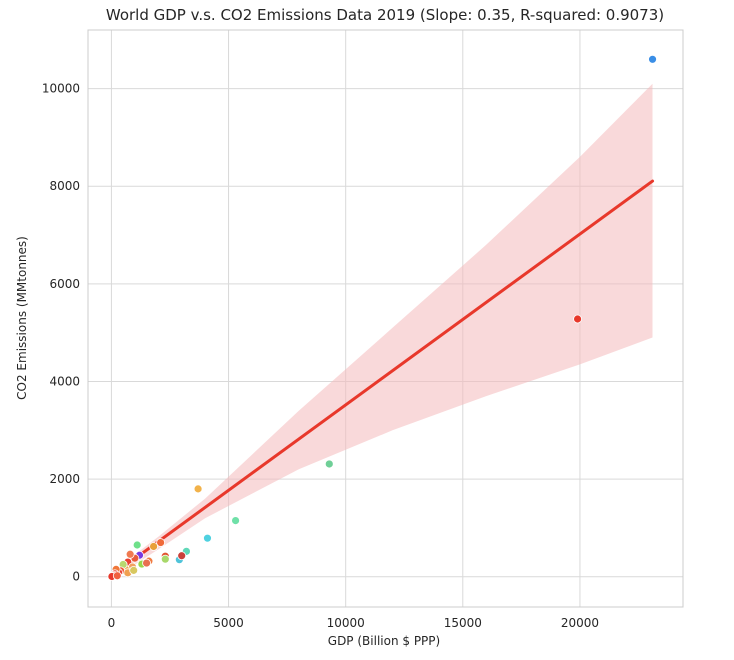 This screenshot has height=660, width=734. I want to click on x-tick-label: 20000, so click(580, 623).